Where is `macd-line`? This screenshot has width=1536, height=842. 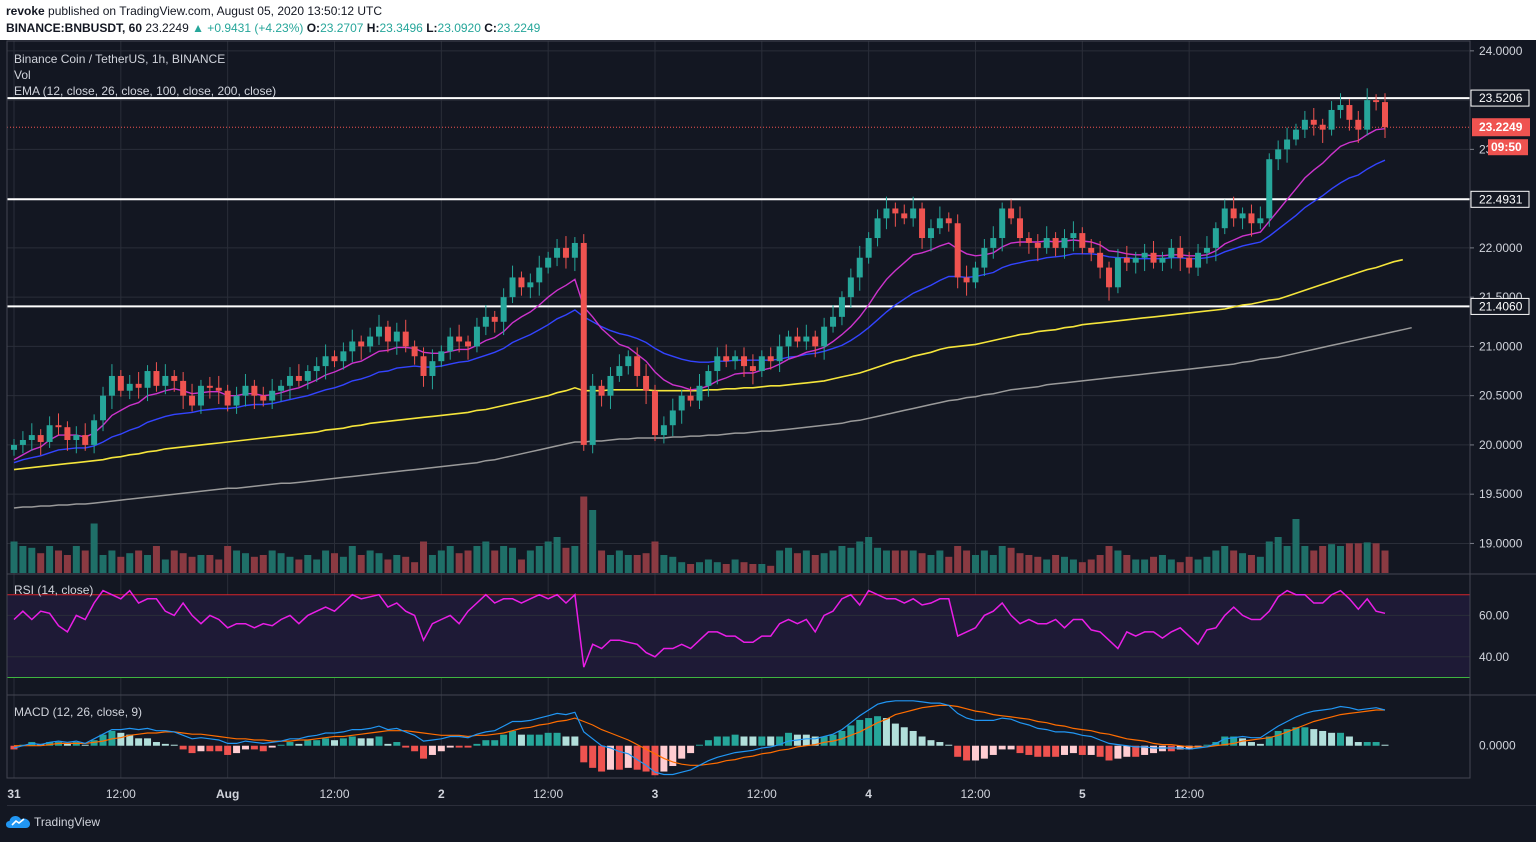 macd-line is located at coordinates (699, 738).